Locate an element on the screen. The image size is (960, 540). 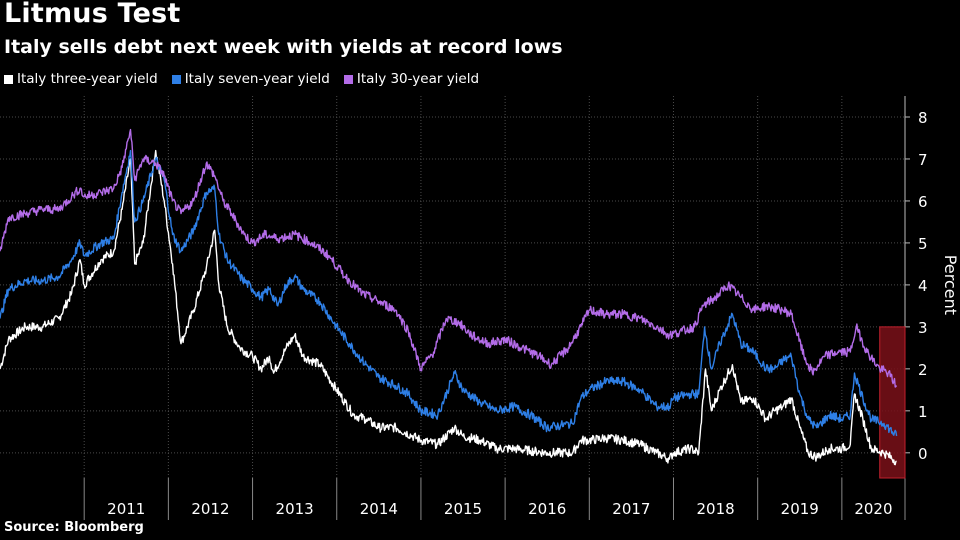
y-tick-label: 6 is located at coordinates (923, 202).